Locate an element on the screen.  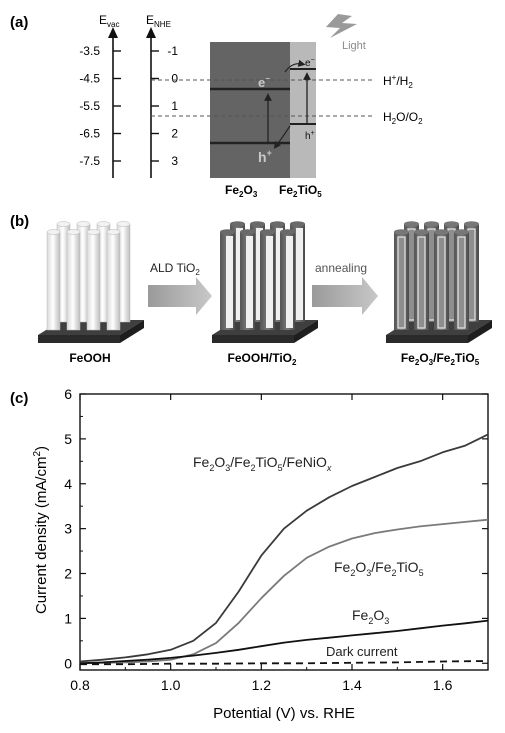
fe2tio5-label: Fe2TiO5 is located at coordinates (300, 191).